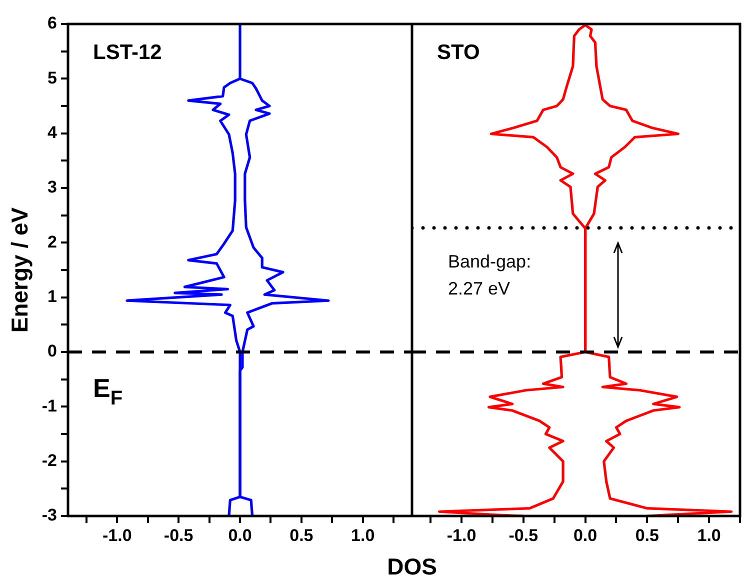 This screenshot has width=747, height=584. I want to click on y-tick-label: -2, so click(49, 460).